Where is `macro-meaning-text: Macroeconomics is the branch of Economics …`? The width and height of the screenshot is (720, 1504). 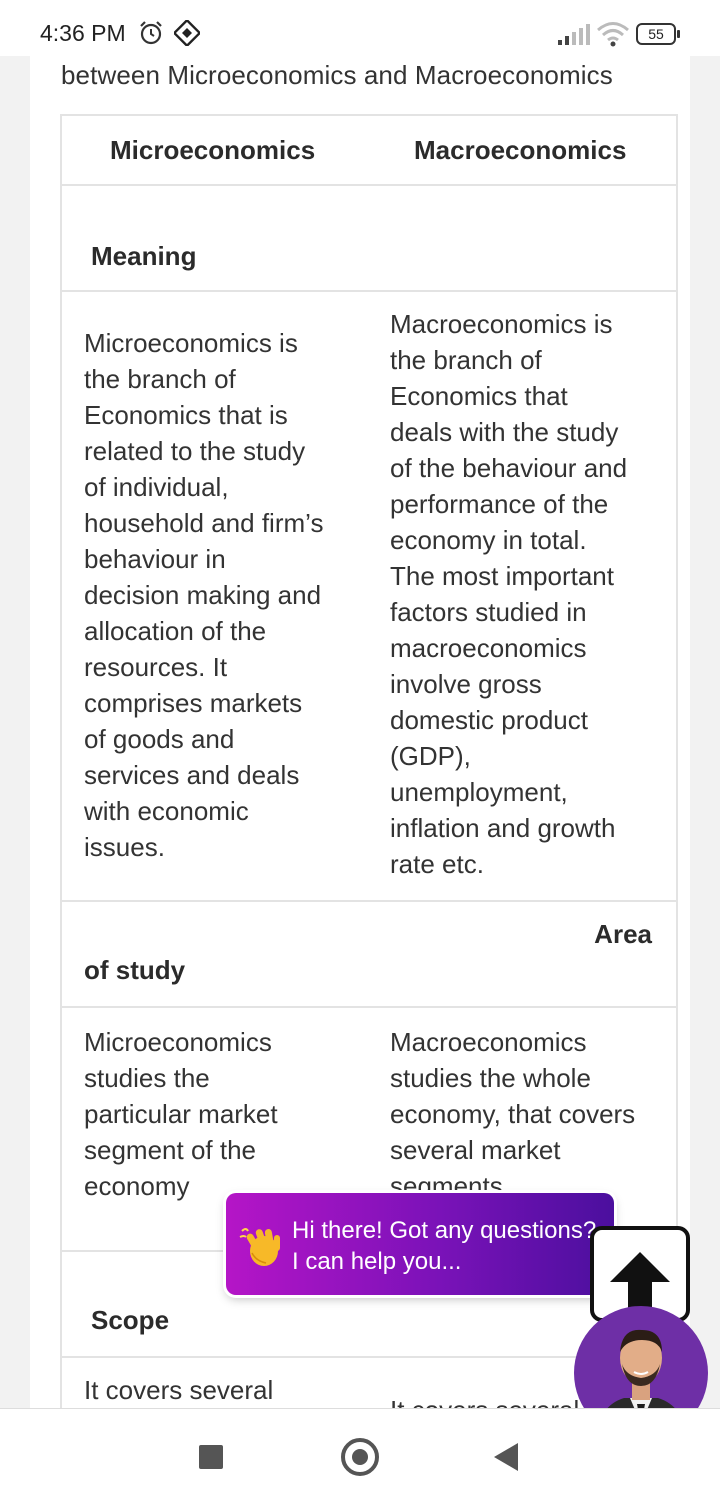 macro-meaning-text: Macroeconomics is the branch of Economics … is located at coordinates (509, 594).